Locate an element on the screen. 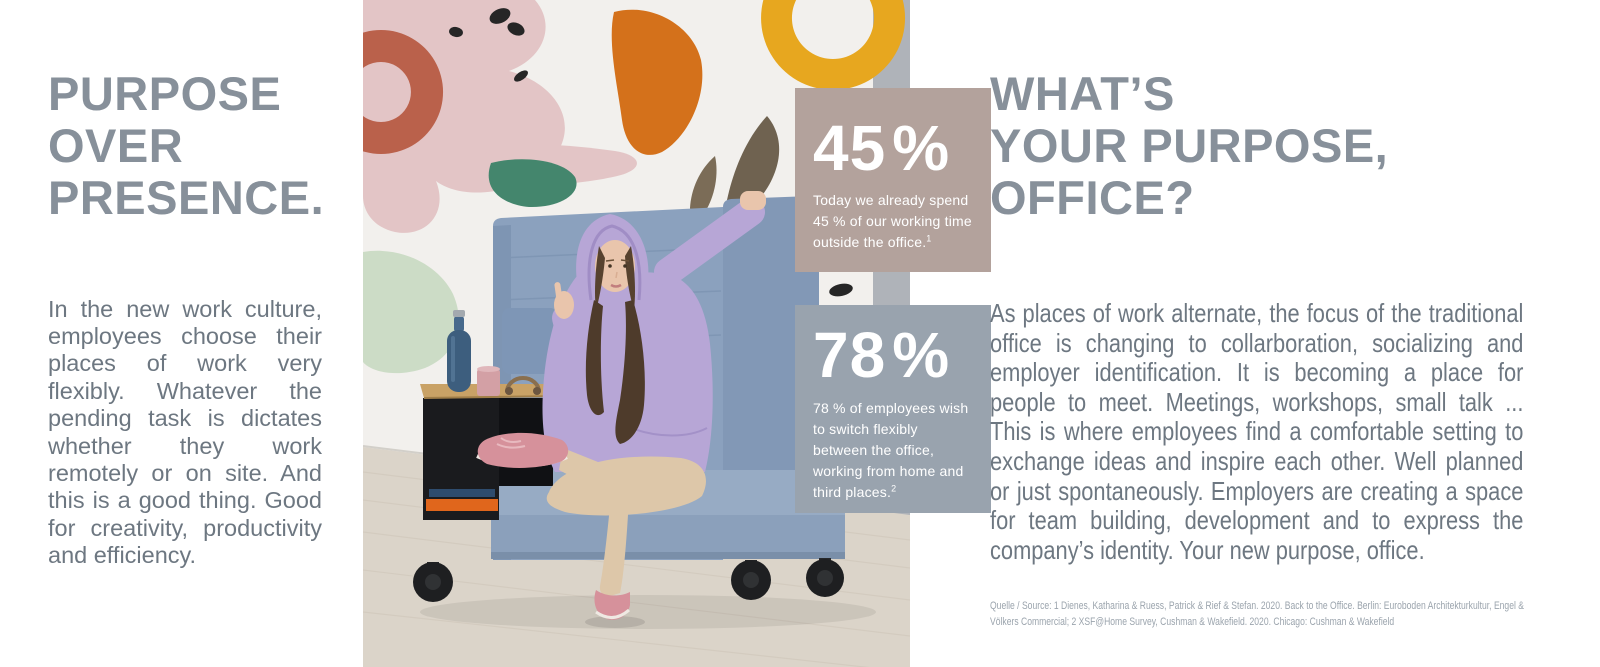 The width and height of the screenshot is (1600, 667). stat-value: 45% is located at coordinates (882, 148).